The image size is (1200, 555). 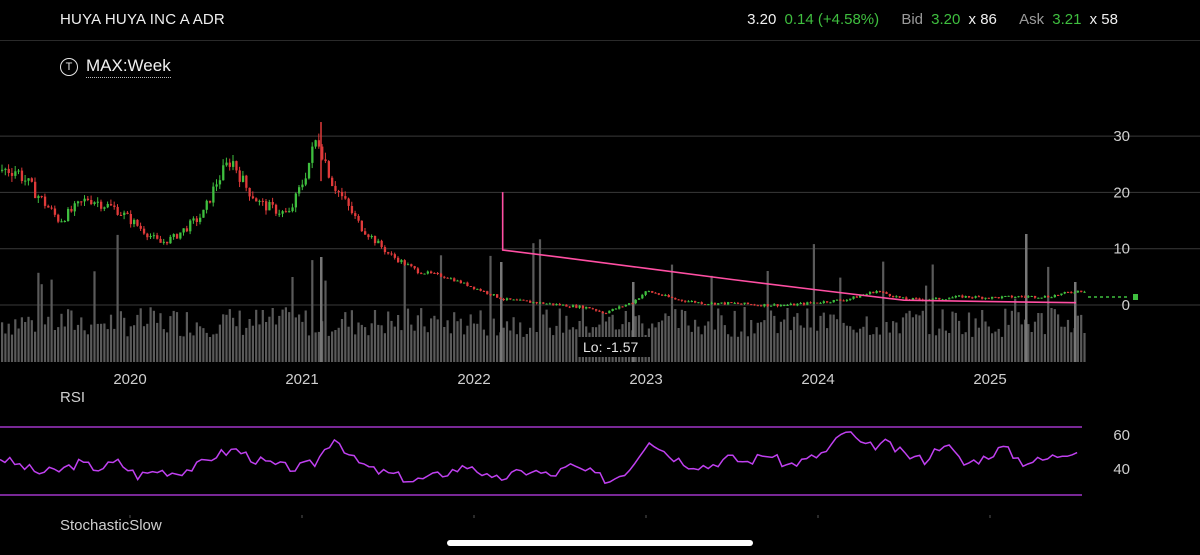 I want to click on rsi-tick-40: 40, so click(x=1121, y=469).